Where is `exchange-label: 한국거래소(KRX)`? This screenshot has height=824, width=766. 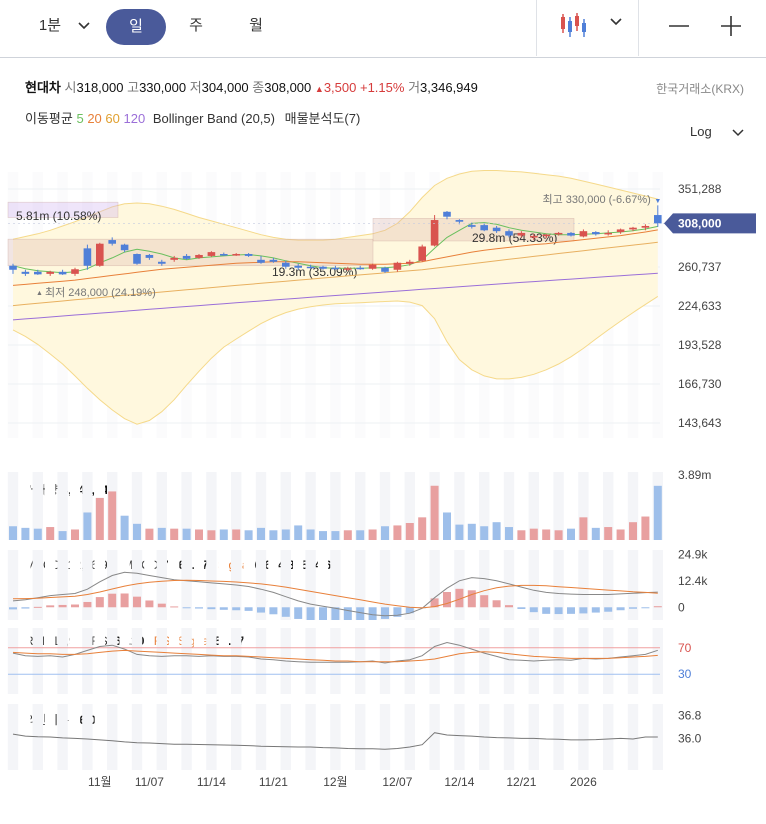 exchange-label: 한국거래소(KRX) is located at coordinates (700, 89).